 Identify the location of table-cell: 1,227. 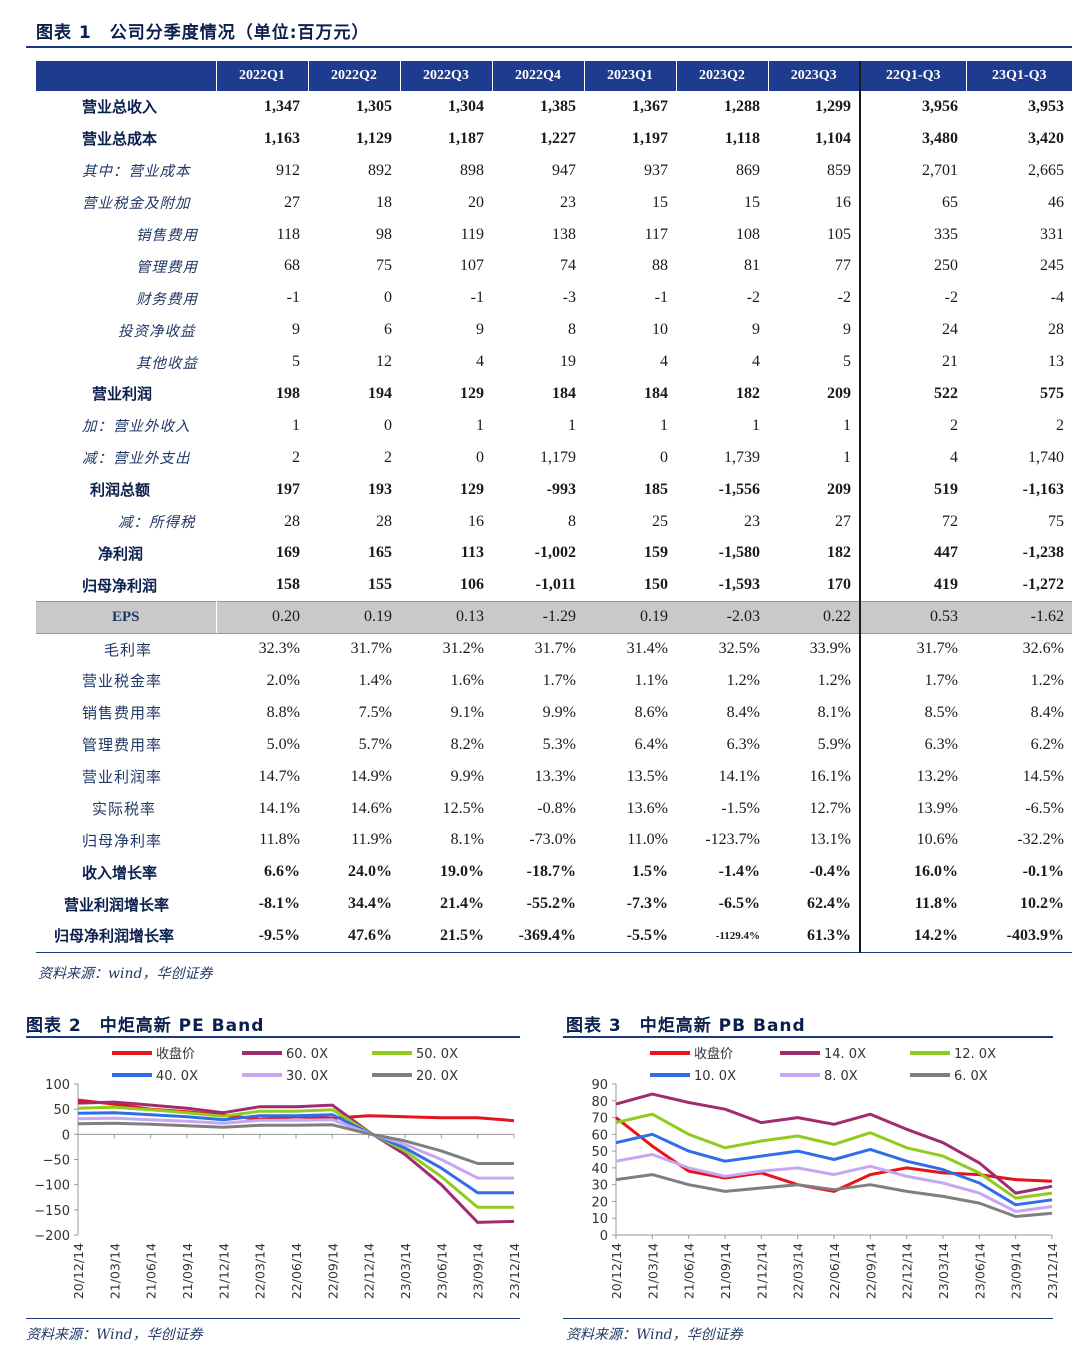
(558, 138).